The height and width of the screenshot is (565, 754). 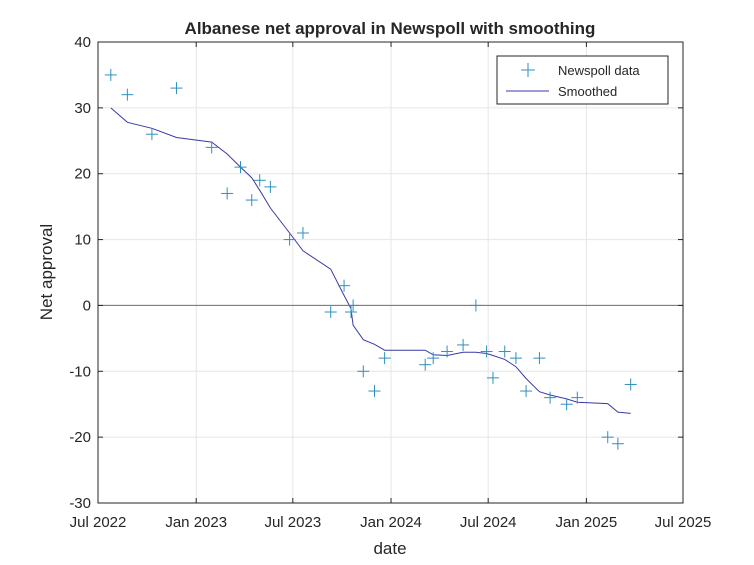 I want to click on legend-box, so click(x=582, y=80).